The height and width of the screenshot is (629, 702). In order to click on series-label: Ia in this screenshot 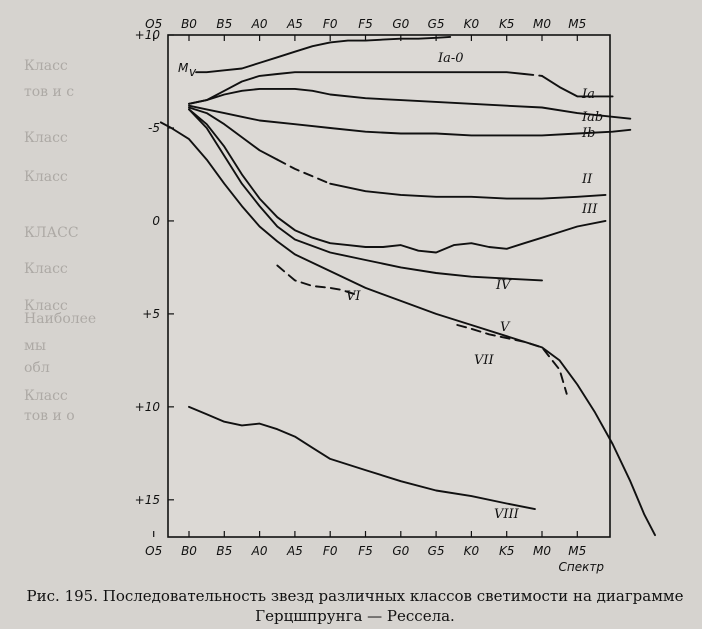, I will do `click(588, 94)`.